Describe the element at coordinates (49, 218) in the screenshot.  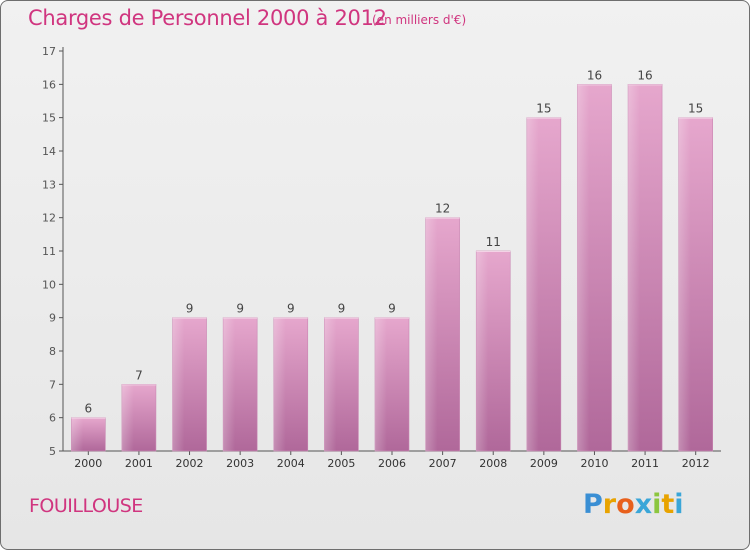
I see `y-tick-label: 12` at that location.